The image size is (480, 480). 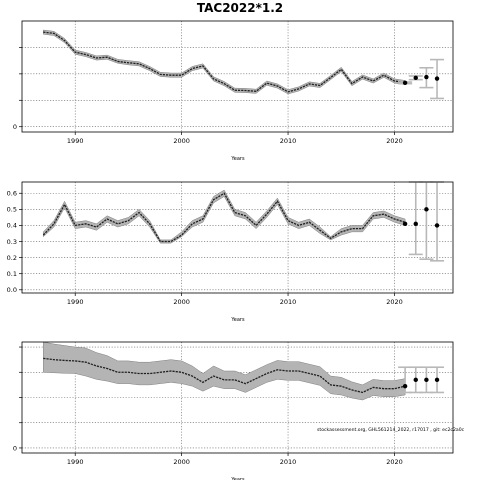 What do you see at coordinates (12, 290) in the screenshot?
I see `y-tick-label: 0.0` at bounding box center [12, 290].